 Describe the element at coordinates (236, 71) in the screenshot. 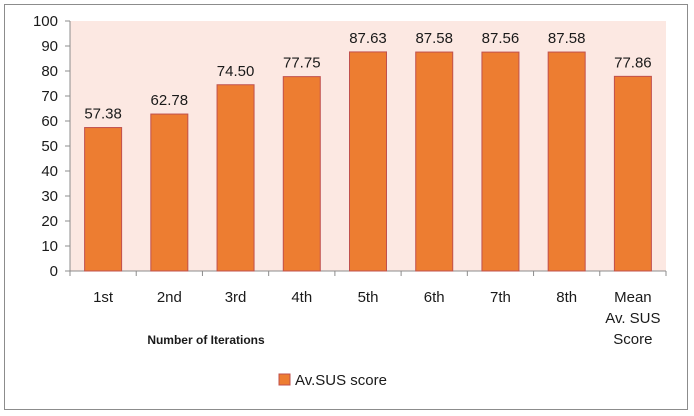

I see `data-label: 74.50` at that location.